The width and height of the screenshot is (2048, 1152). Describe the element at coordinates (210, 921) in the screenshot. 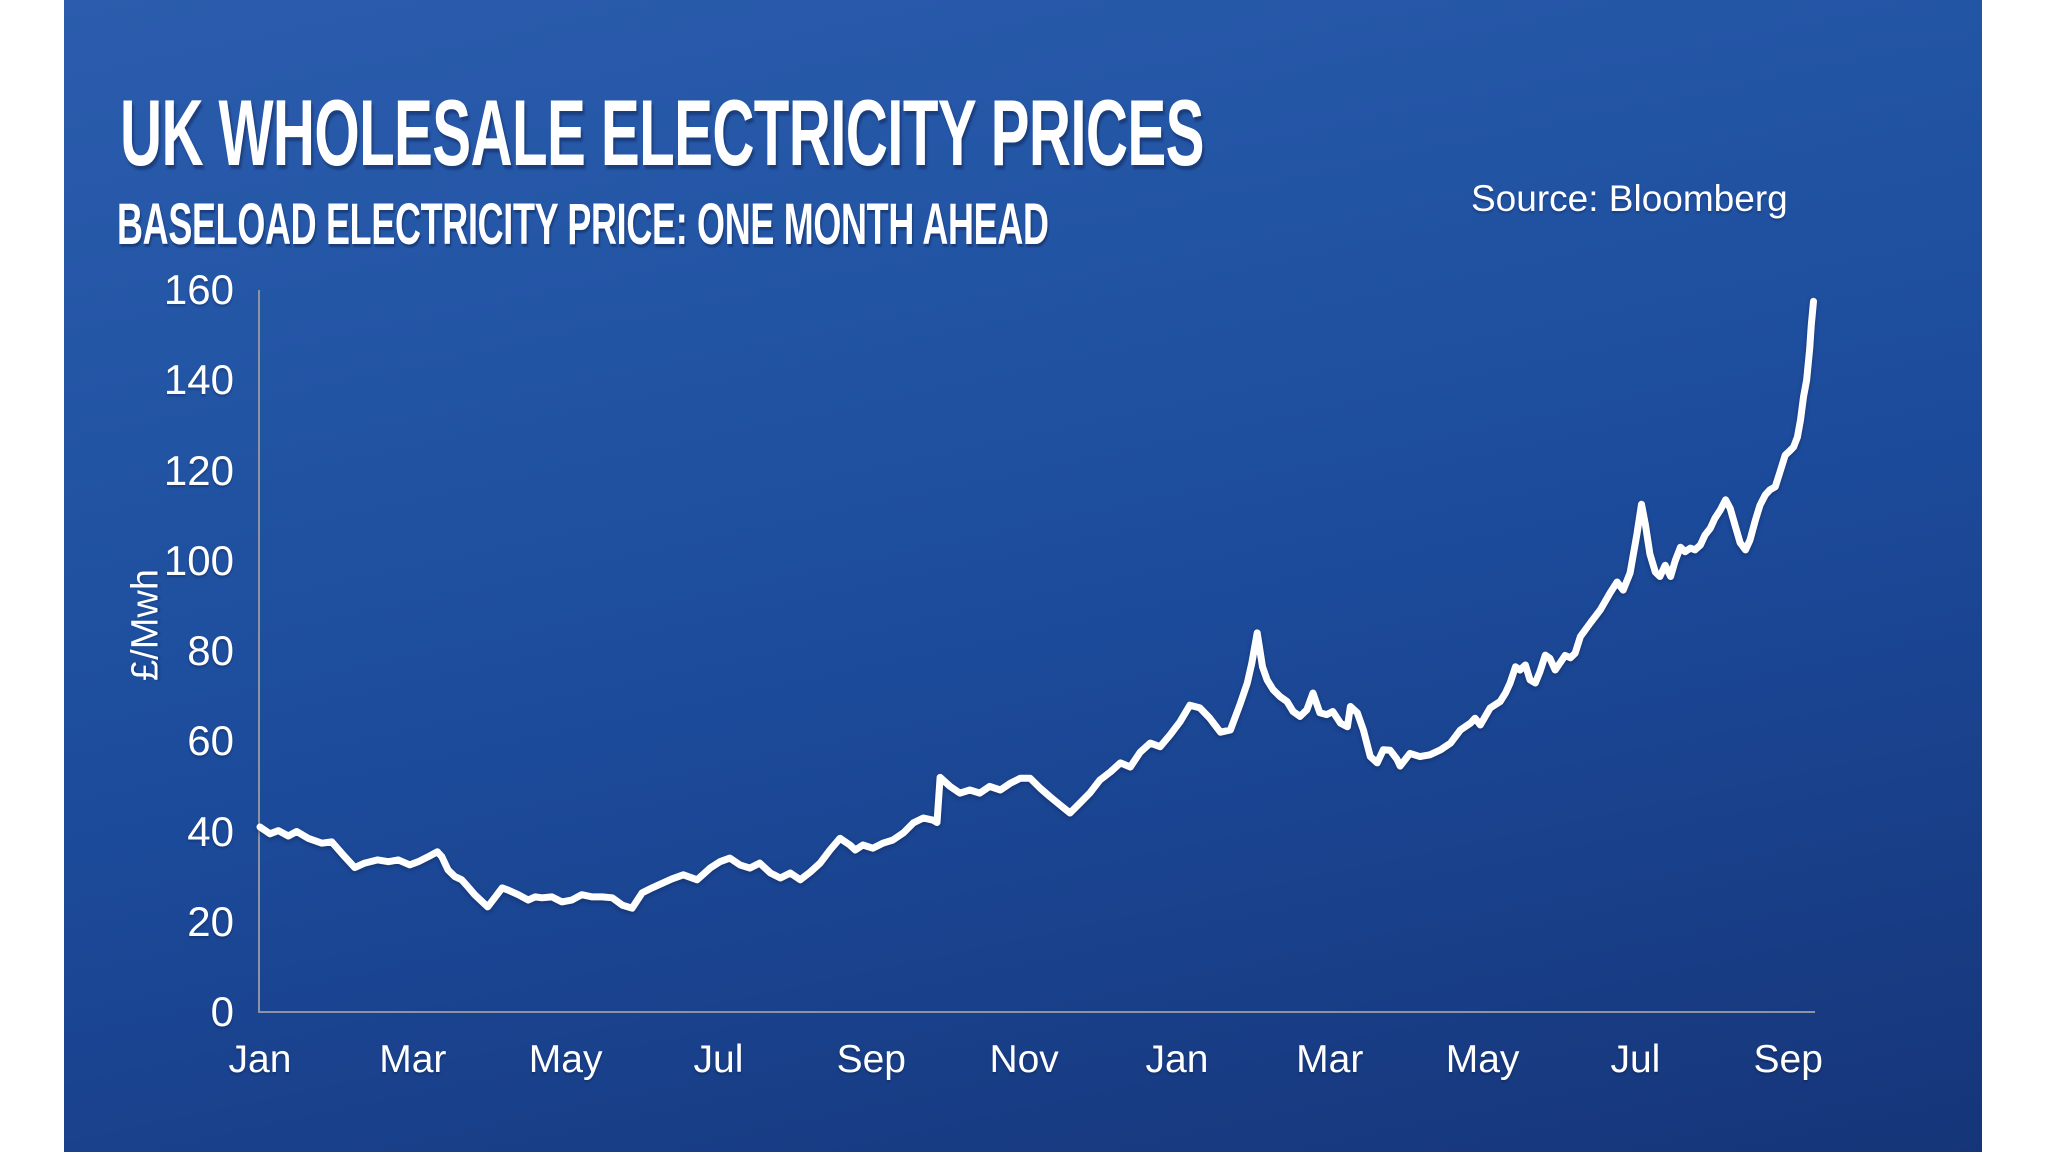

I see `y-tick-label: 20` at that location.